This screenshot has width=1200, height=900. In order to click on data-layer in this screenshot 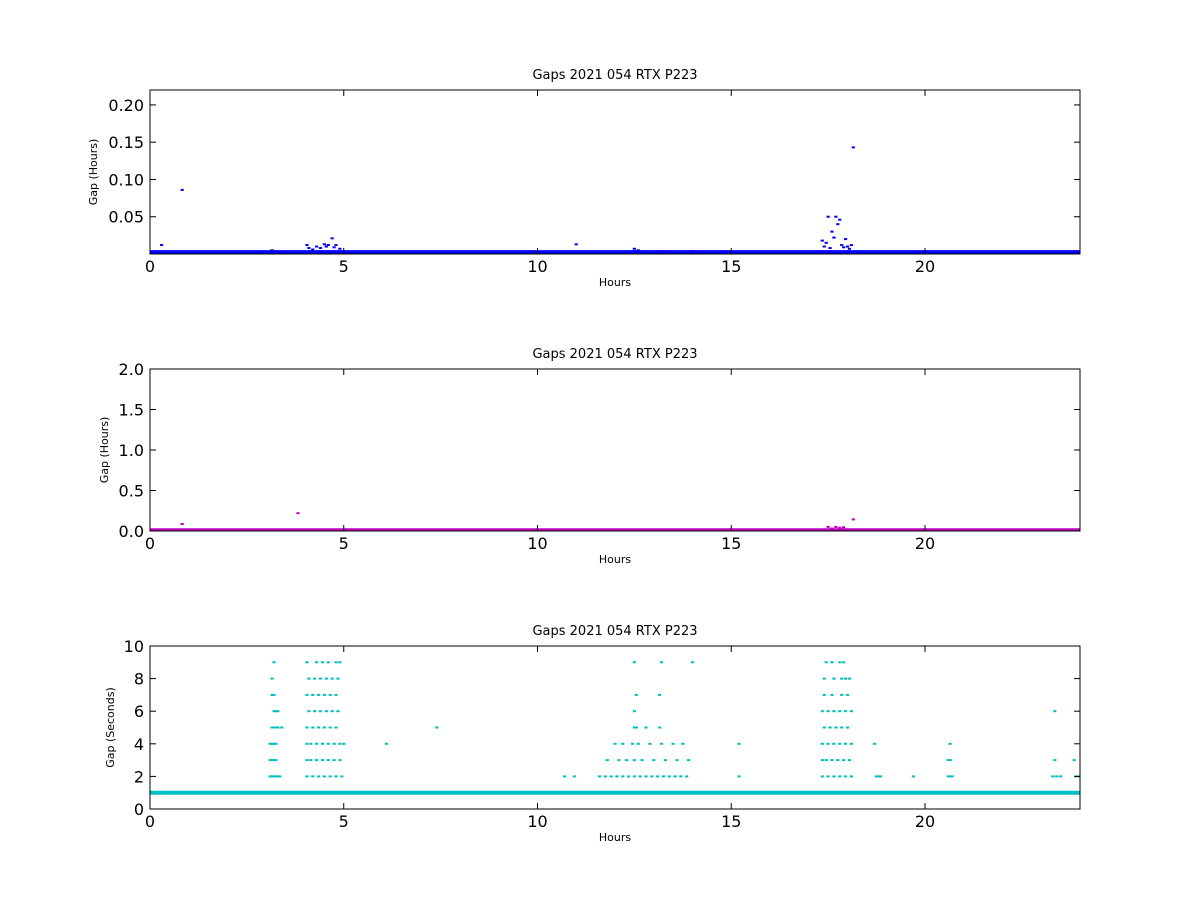, I will do `click(615, 728)`.